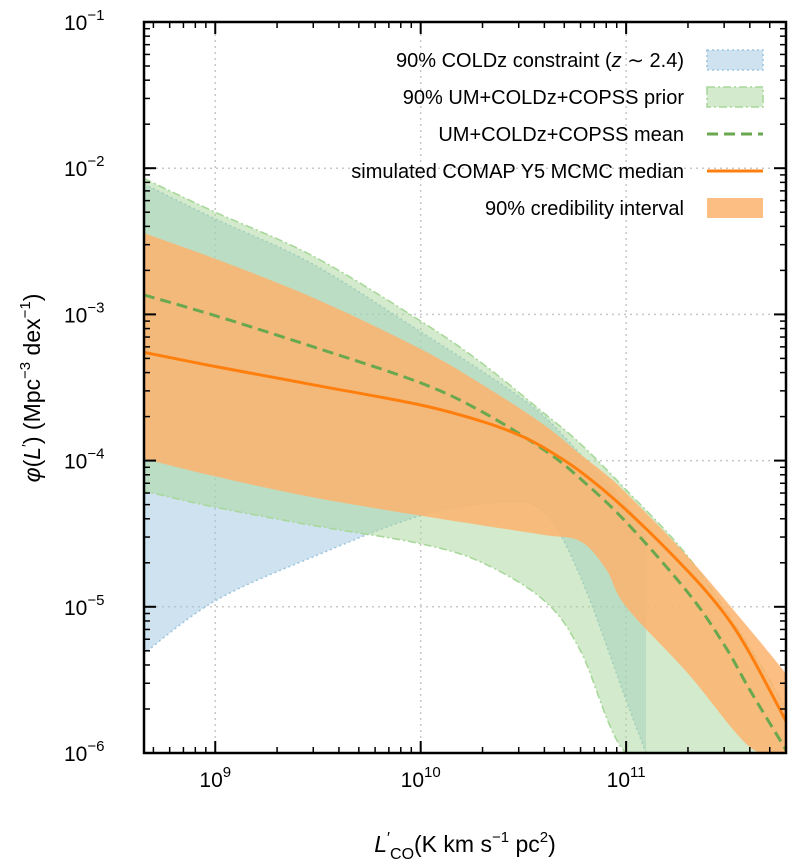 The height and width of the screenshot is (868, 798). Describe the element at coordinates (517, 172) in the screenshot. I see `legend-label-median: simulated COMAP Y5 MCMC median` at that location.